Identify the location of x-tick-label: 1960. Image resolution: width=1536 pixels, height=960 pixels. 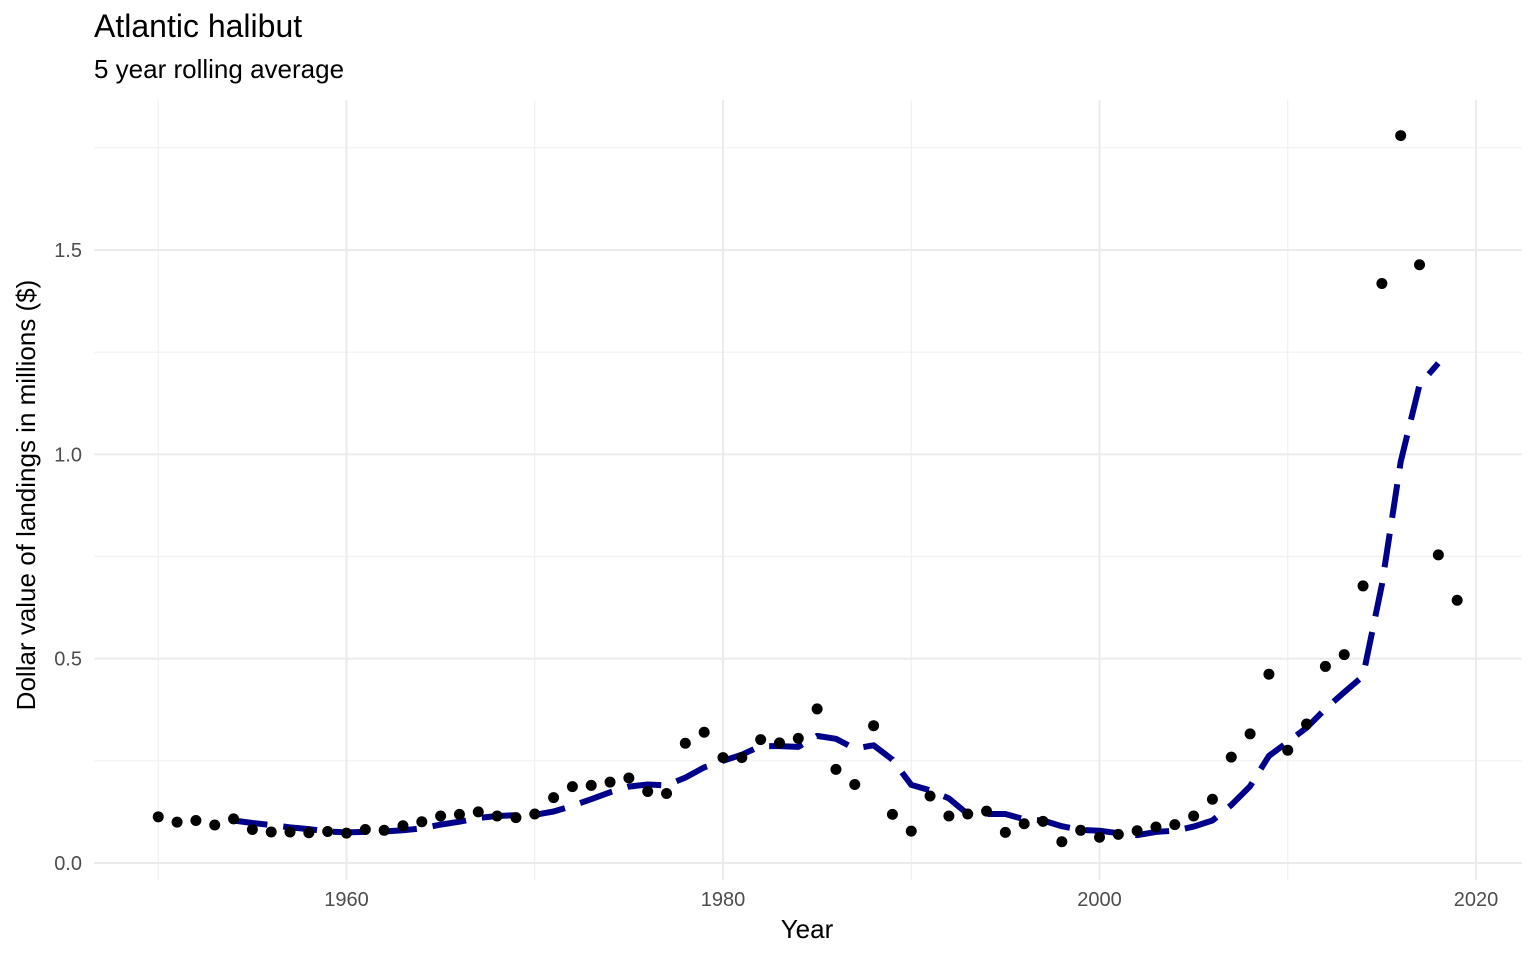
(346, 900).